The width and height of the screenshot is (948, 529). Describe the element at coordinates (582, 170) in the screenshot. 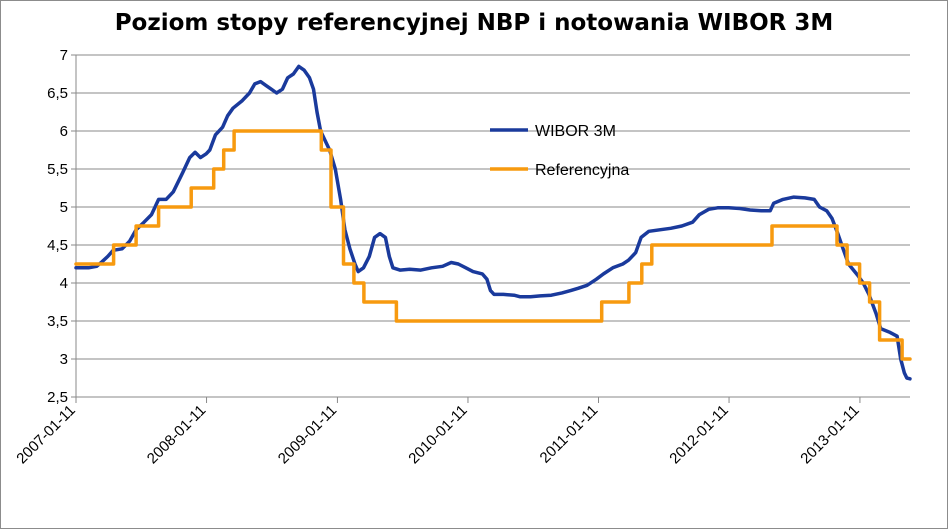

I see `legend-label: Referencyjna` at that location.